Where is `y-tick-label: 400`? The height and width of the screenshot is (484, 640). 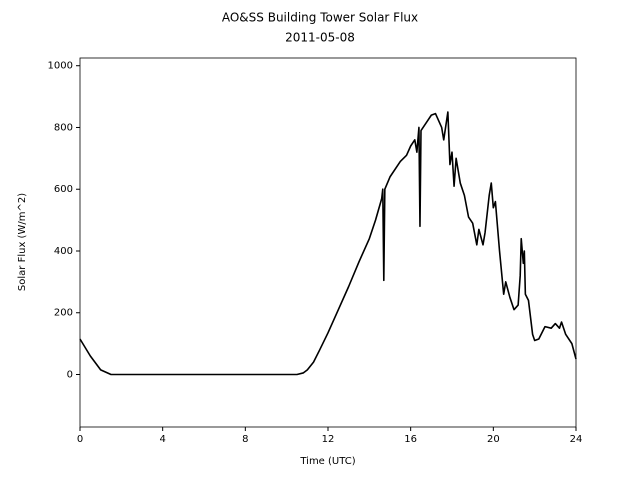 y-tick-label: 400 is located at coordinates (63, 251).